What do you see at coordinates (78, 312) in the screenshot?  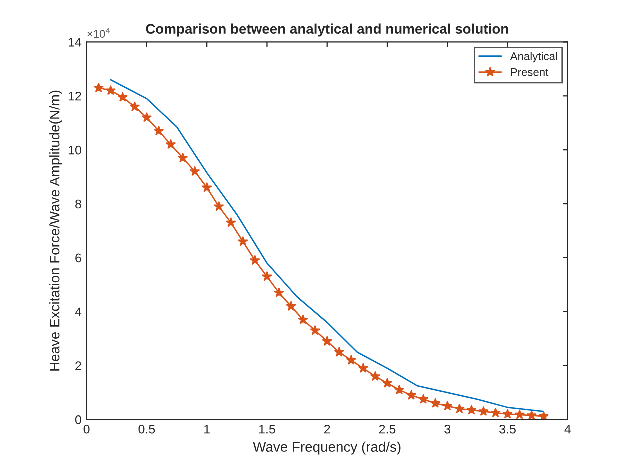 I see `y-tick-label: 4` at bounding box center [78, 312].